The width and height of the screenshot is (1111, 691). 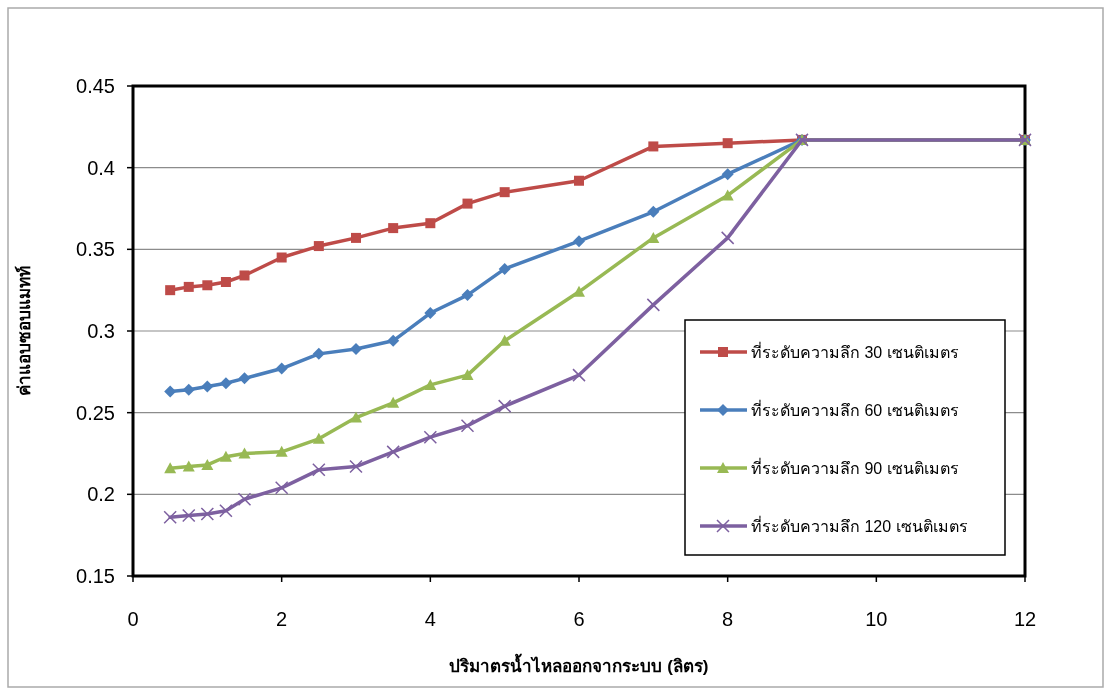 What do you see at coordinates (95, 86) in the screenshot?
I see `y-tick-label: 0.45` at bounding box center [95, 86].